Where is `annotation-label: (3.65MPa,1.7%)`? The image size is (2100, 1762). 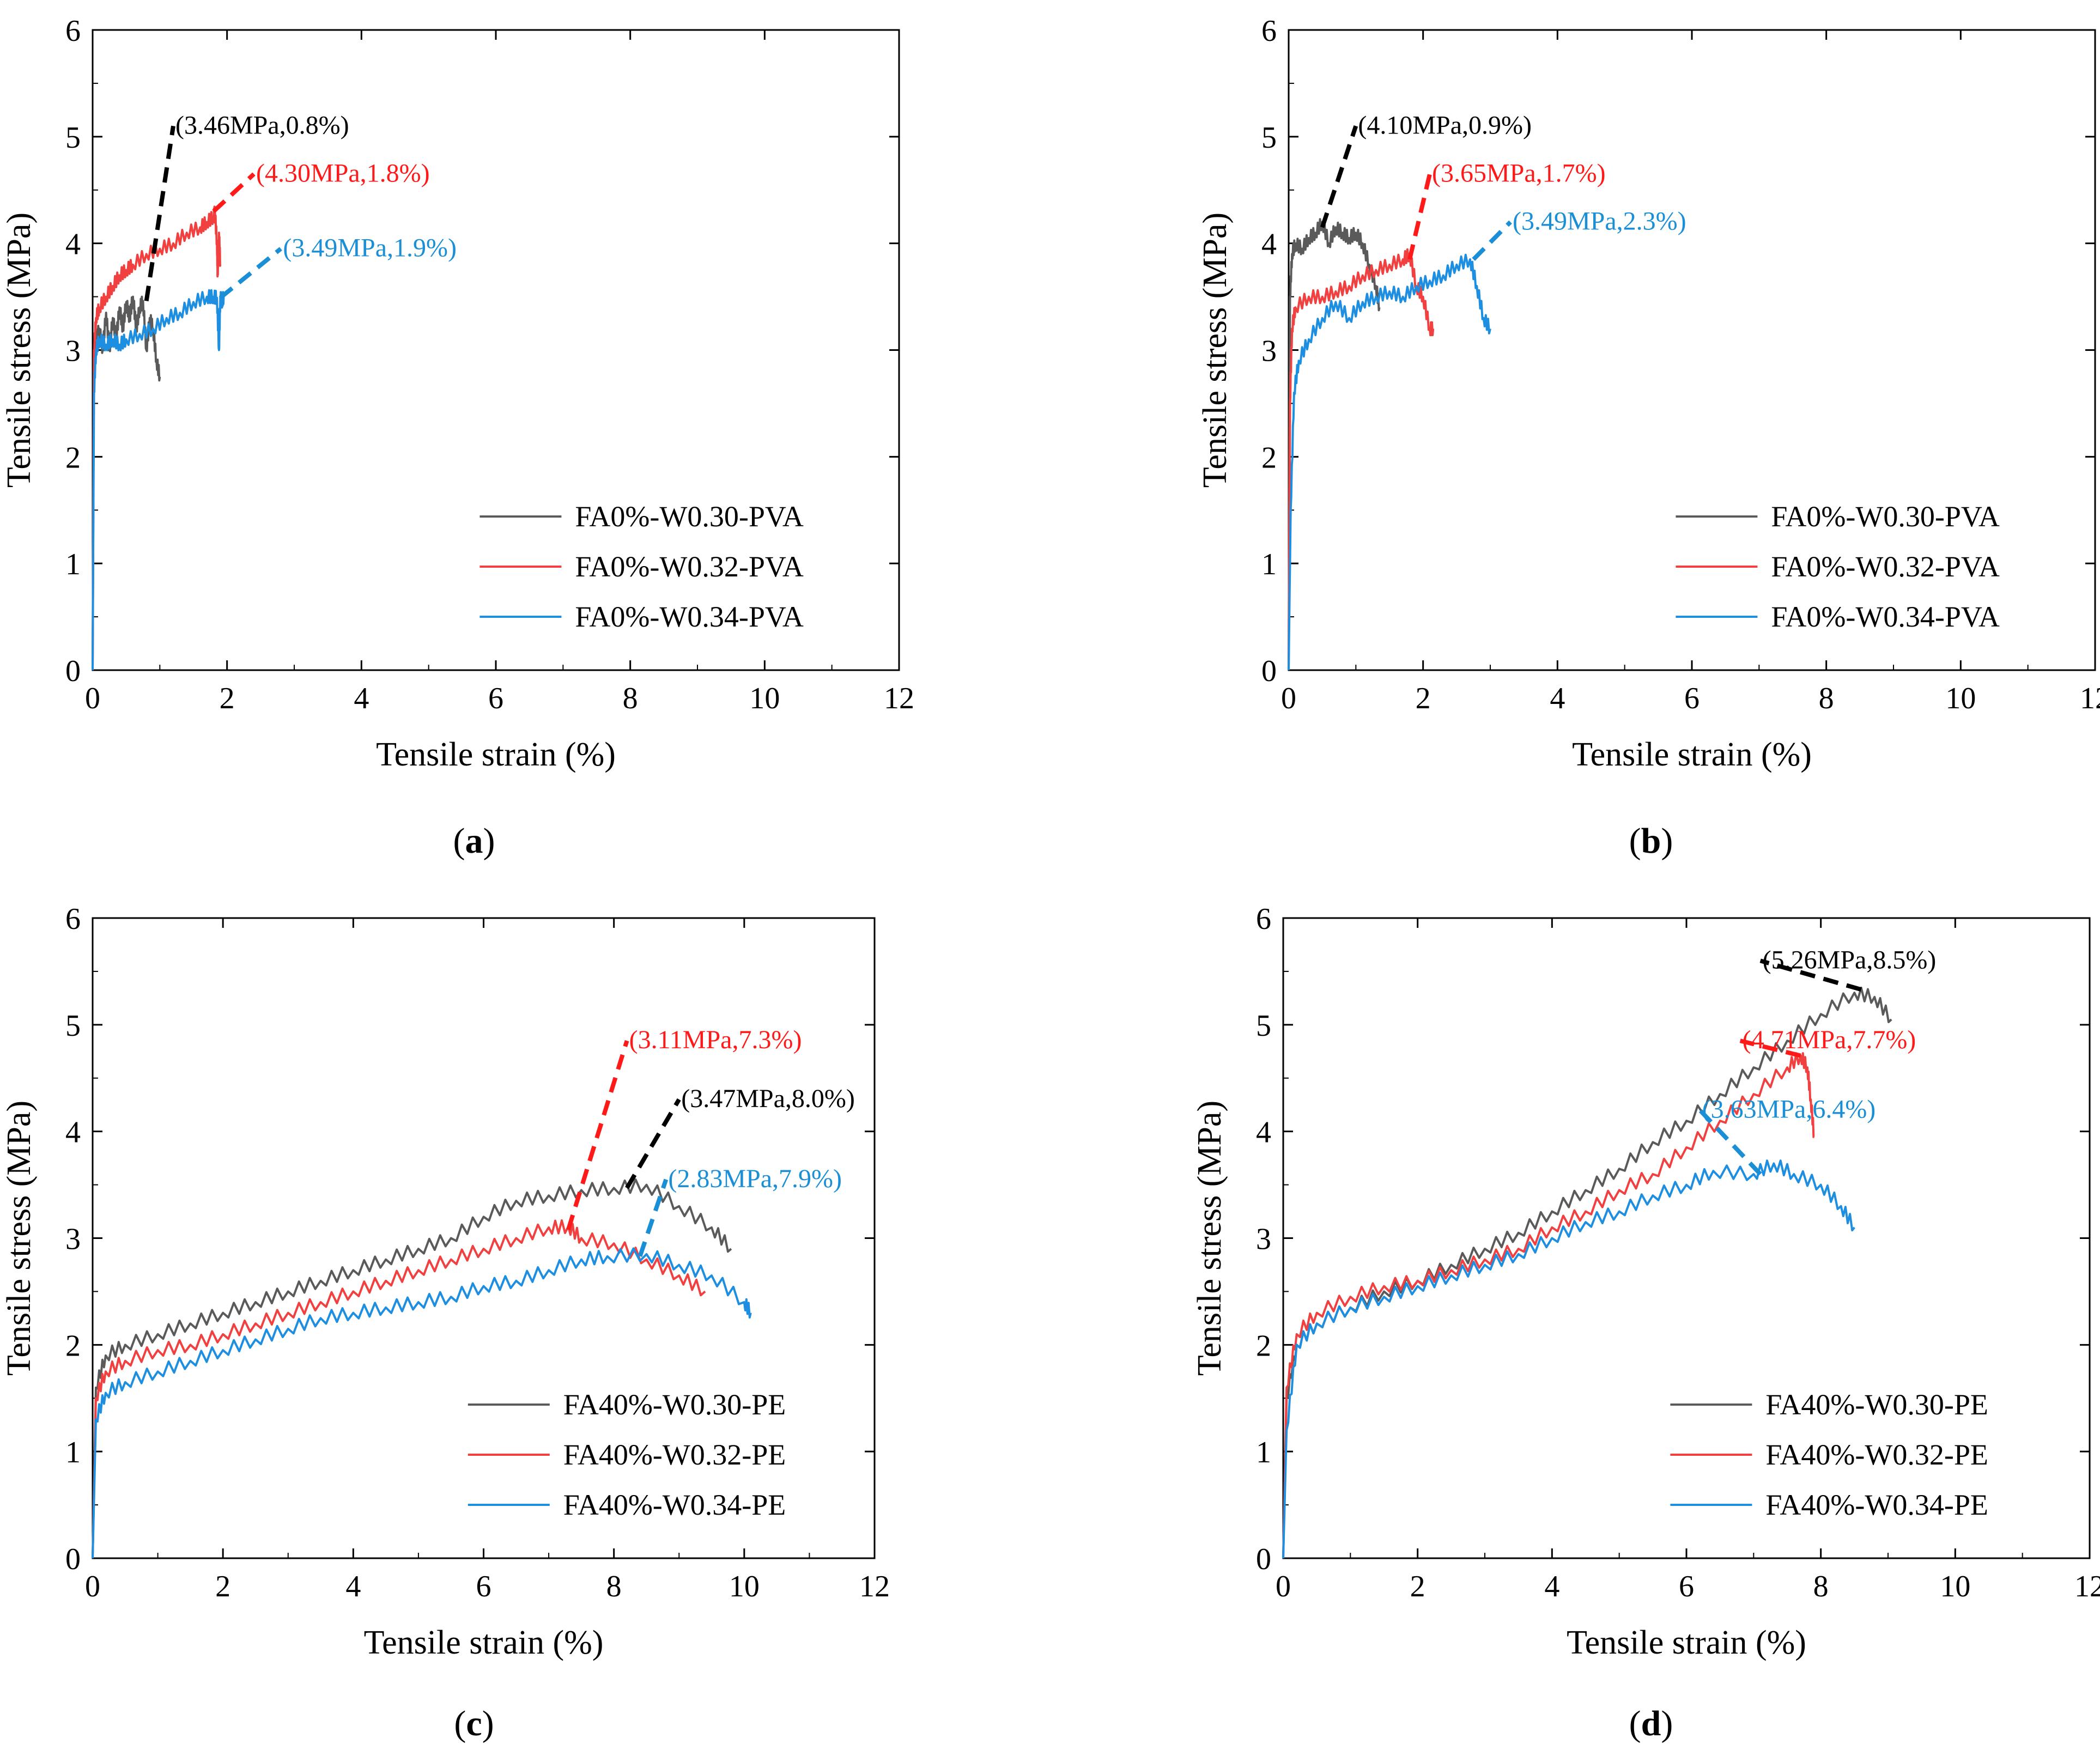 annotation-label: (3.65MPa,1.7%) is located at coordinates (1519, 173).